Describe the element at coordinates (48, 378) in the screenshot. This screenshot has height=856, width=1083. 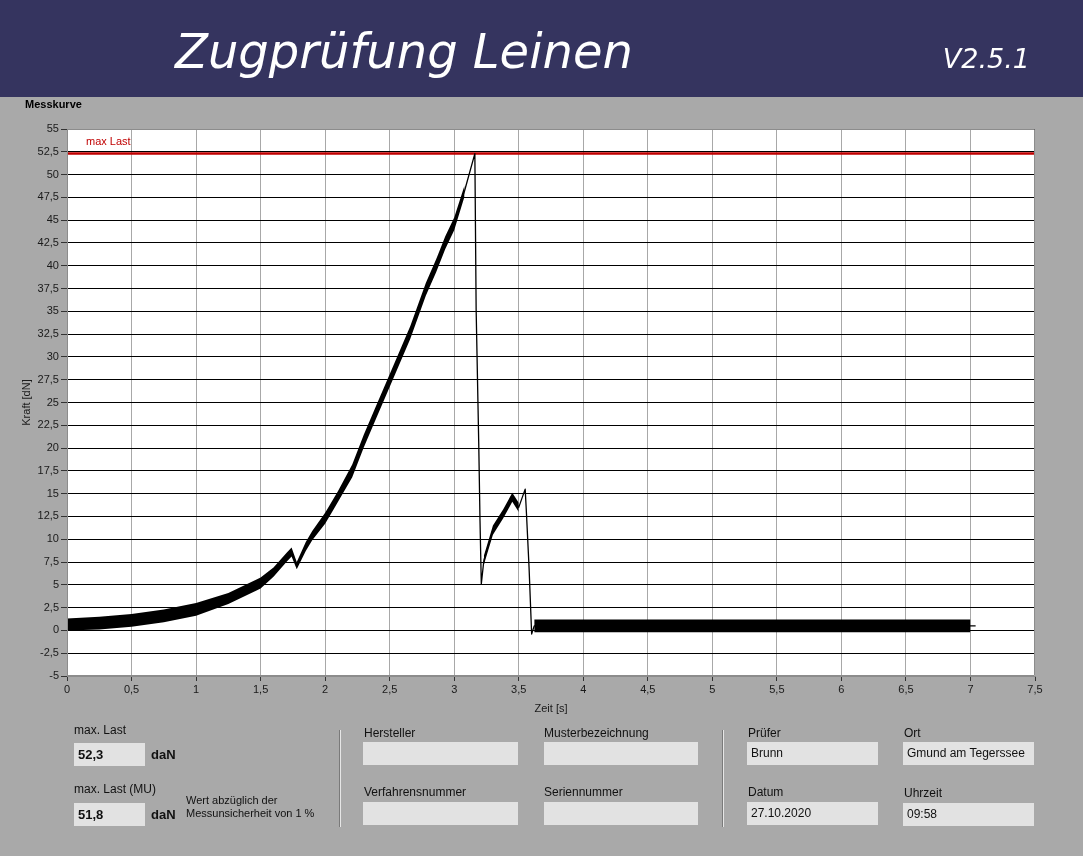
I see `y-tick-label: 27,5` at that location.